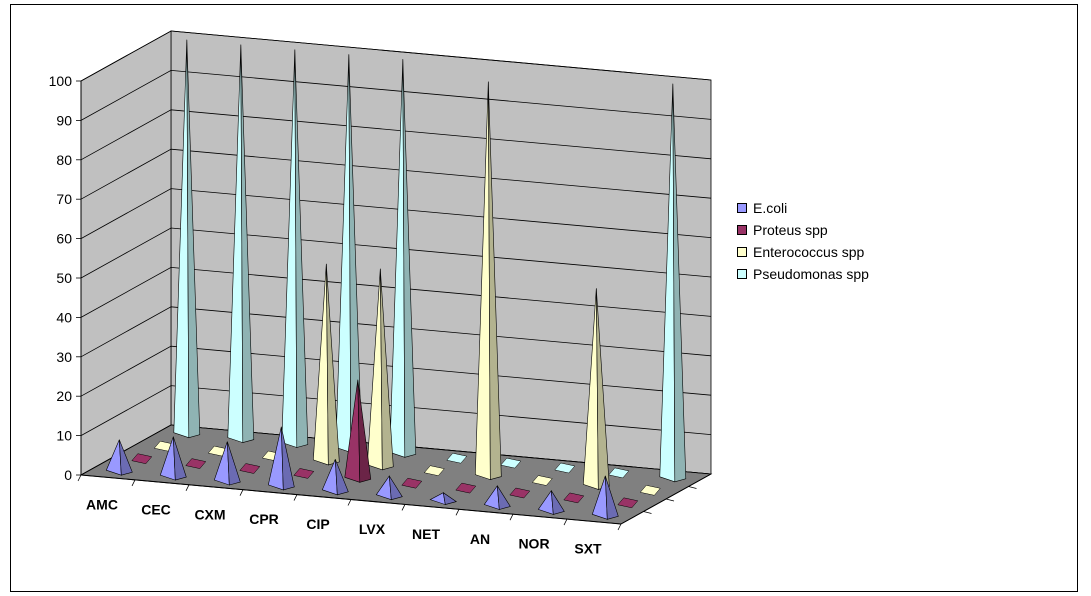 The image size is (1091, 596). I want to click on legend-item-enterococcus: Enterococcus spp, so click(803, 252).